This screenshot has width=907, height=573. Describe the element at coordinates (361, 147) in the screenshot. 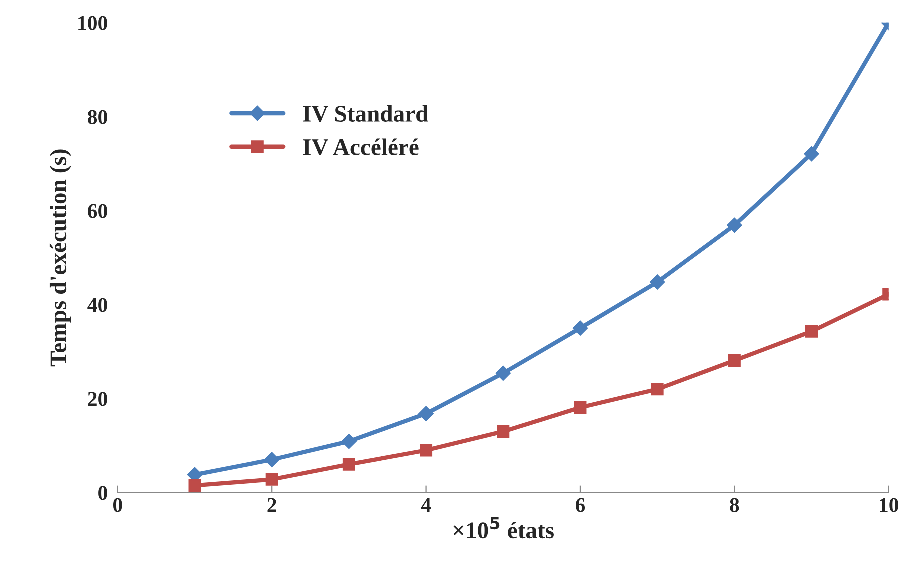

I see `legend-label: IV Accéléré` at that location.